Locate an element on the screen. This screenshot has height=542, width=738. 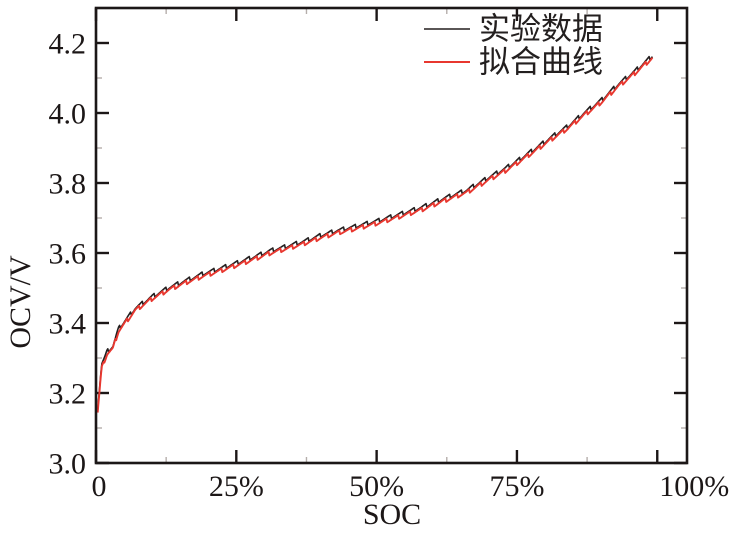
legend-label: 拟合曲线 is located at coordinates (541, 62).